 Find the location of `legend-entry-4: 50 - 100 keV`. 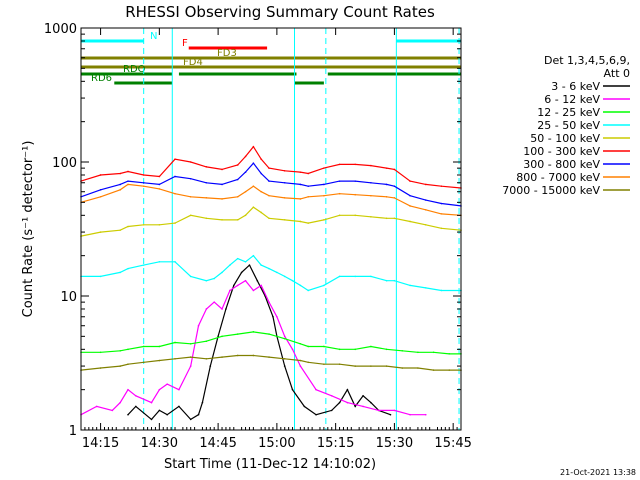

legend-entry-4: 50 - 100 keV is located at coordinates (565, 138).